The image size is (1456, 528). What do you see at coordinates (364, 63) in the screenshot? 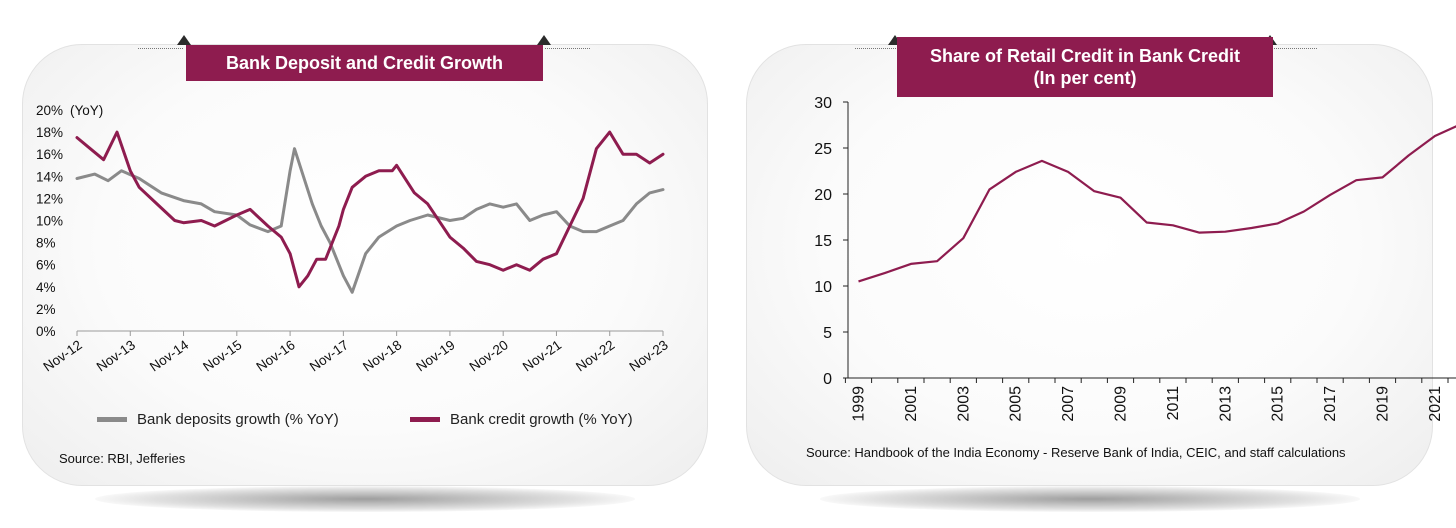
I see `left-chart-title: Bank Deposit and Credit Growth` at bounding box center [364, 63].